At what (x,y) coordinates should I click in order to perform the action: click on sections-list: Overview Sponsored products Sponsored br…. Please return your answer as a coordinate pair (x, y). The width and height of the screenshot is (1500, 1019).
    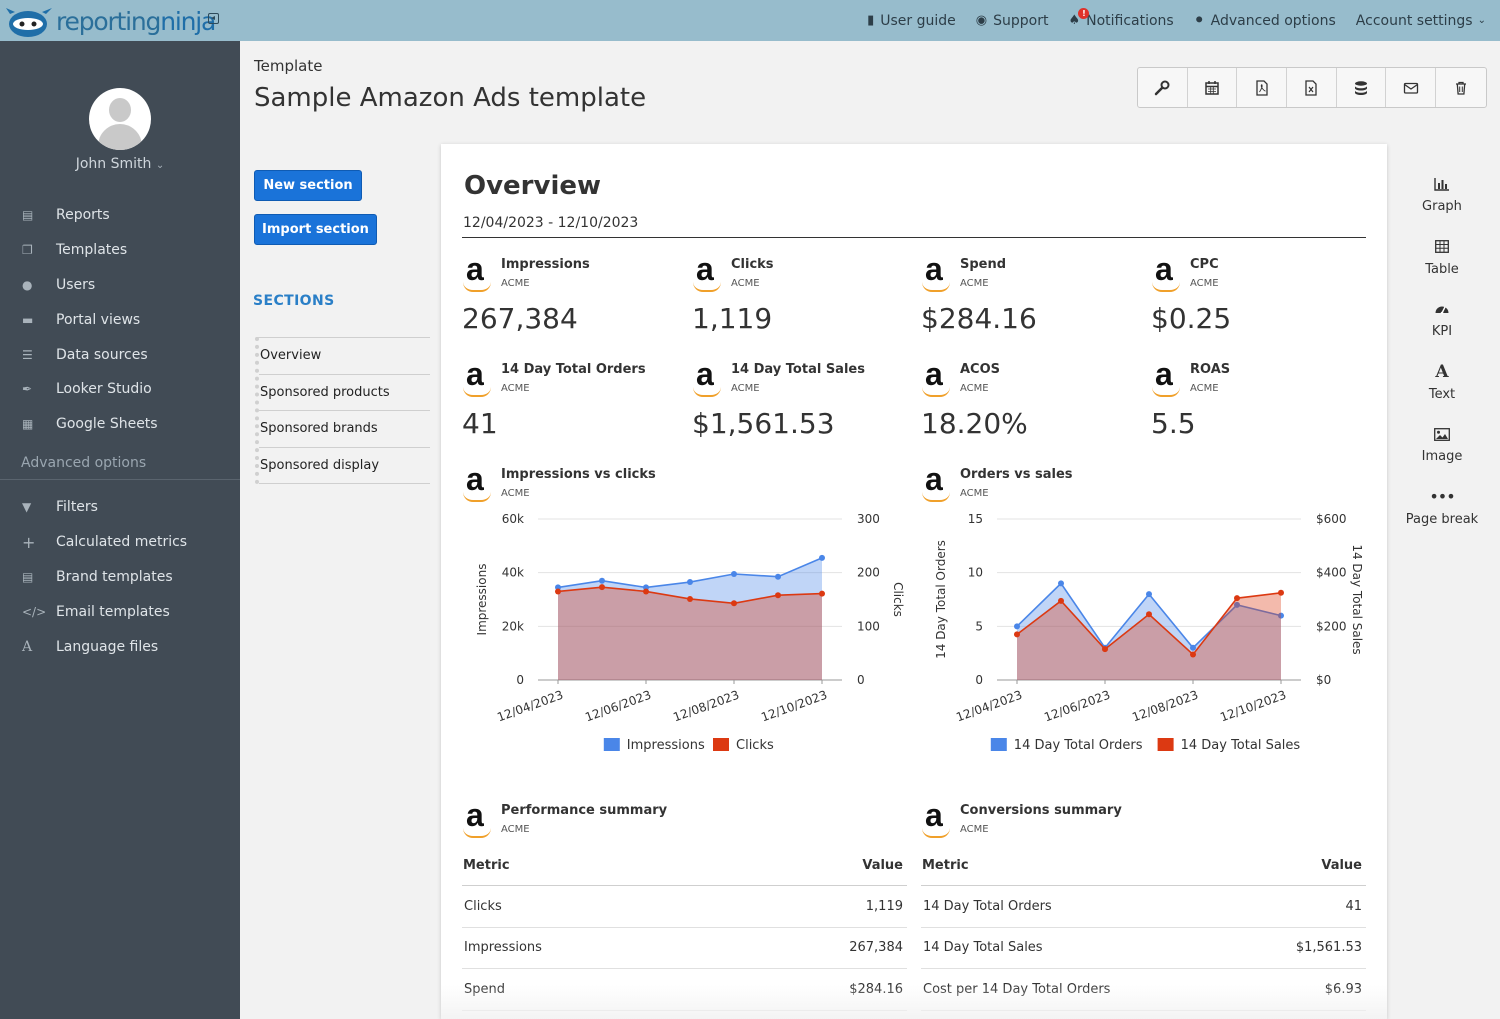
    Looking at the image, I should click on (342, 410).